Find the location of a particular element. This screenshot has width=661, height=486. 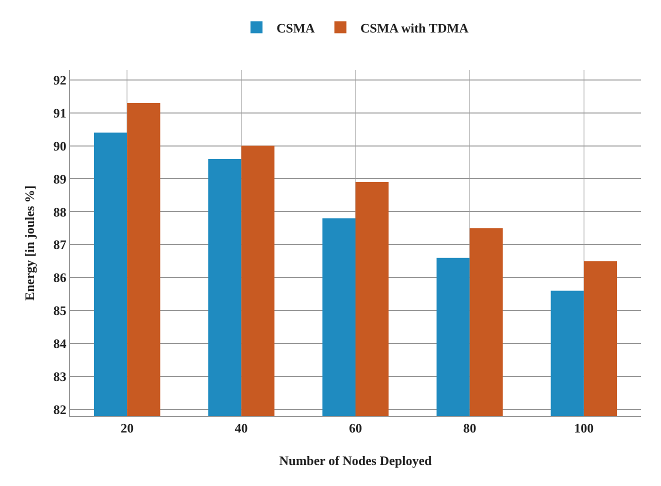

x-tick-label: 40 is located at coordinates (241, 428).